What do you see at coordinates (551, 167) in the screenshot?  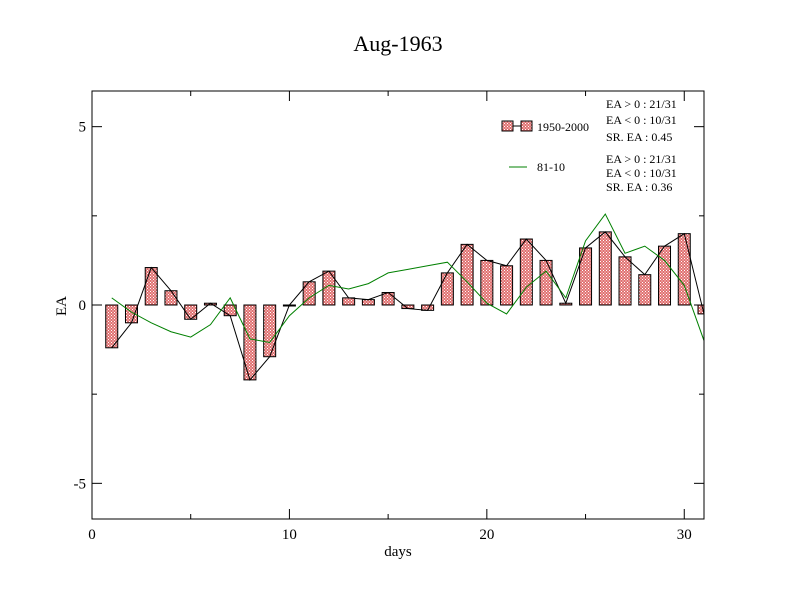 I see `legend-label-81-10: 81-10` at bounding box center [551, 167].